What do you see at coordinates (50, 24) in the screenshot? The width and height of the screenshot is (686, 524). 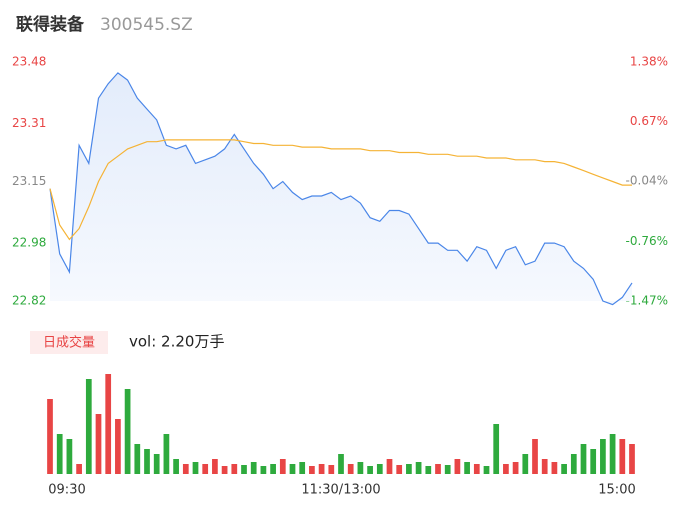 I see `stock-name: 联得装备` at bounding box center [50, 24].